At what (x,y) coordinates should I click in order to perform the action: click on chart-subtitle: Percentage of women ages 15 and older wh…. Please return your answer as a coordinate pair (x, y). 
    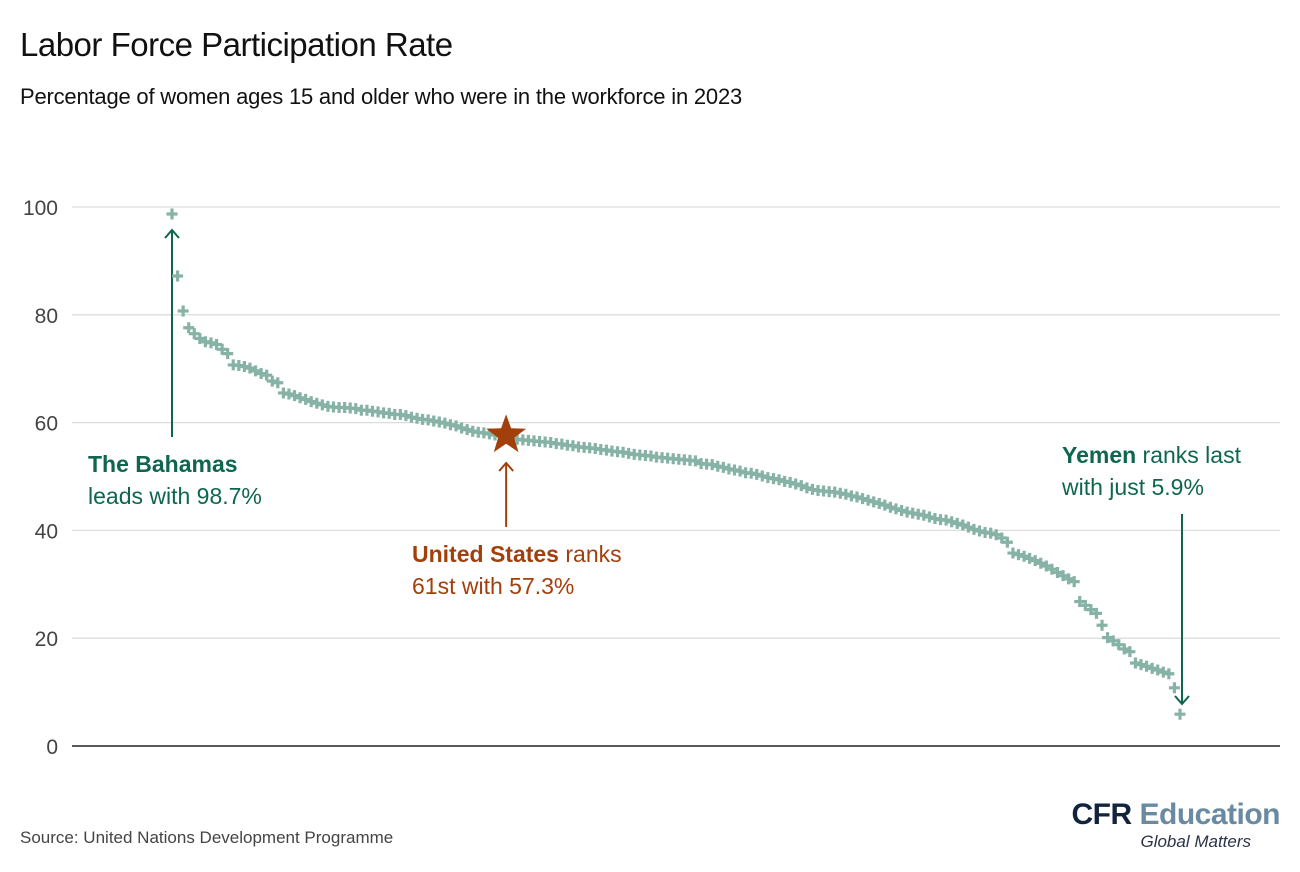
    Looking at the image, I should click on (381, 96).